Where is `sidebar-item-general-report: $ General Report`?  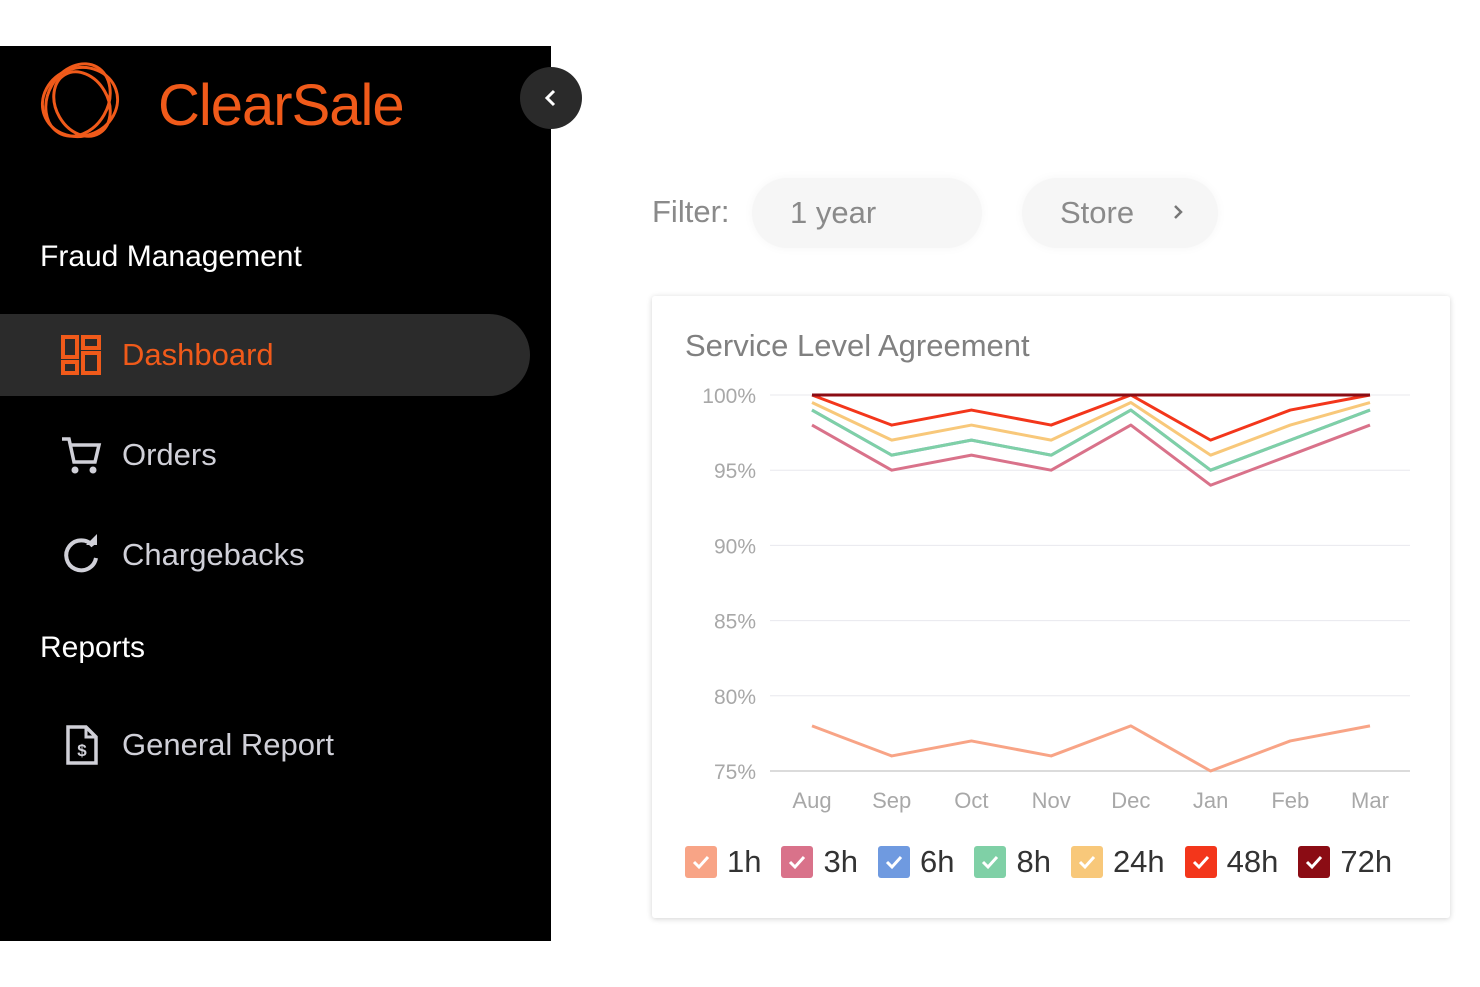 sidebar-item-general-report: $ General Report is located at coordinates (265, 745).